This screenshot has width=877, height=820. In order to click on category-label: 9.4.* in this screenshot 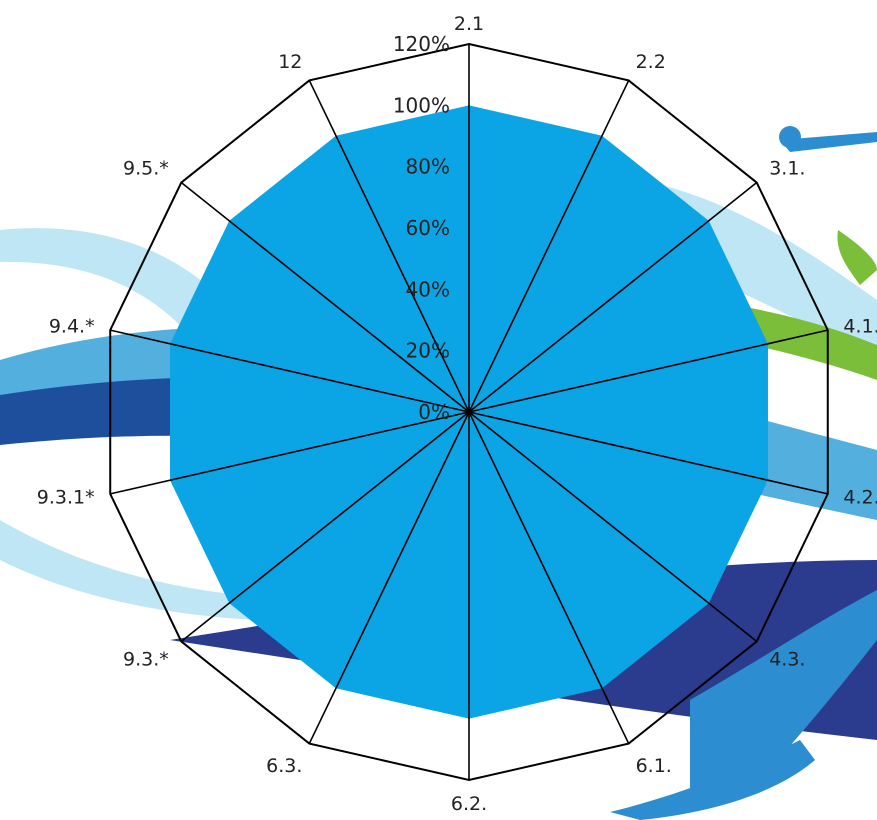, I will do `click(72, 327)`.